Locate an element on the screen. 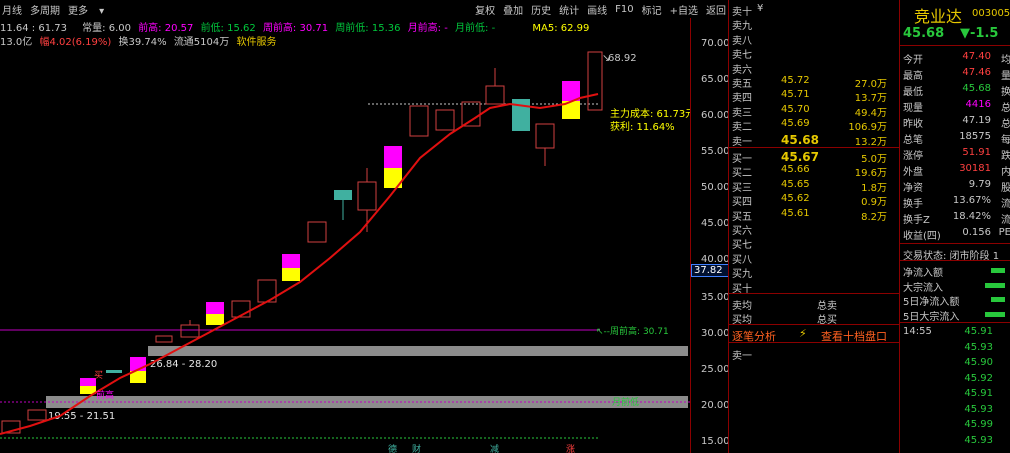 The width and height of the screenshot is (1010, 453). chart-toolbar: 月线 多周期 更多 ▾ 复权 叠加 历史 统计 画线 F10 标记 +自选 返回 is located at coordinates (364, 9).